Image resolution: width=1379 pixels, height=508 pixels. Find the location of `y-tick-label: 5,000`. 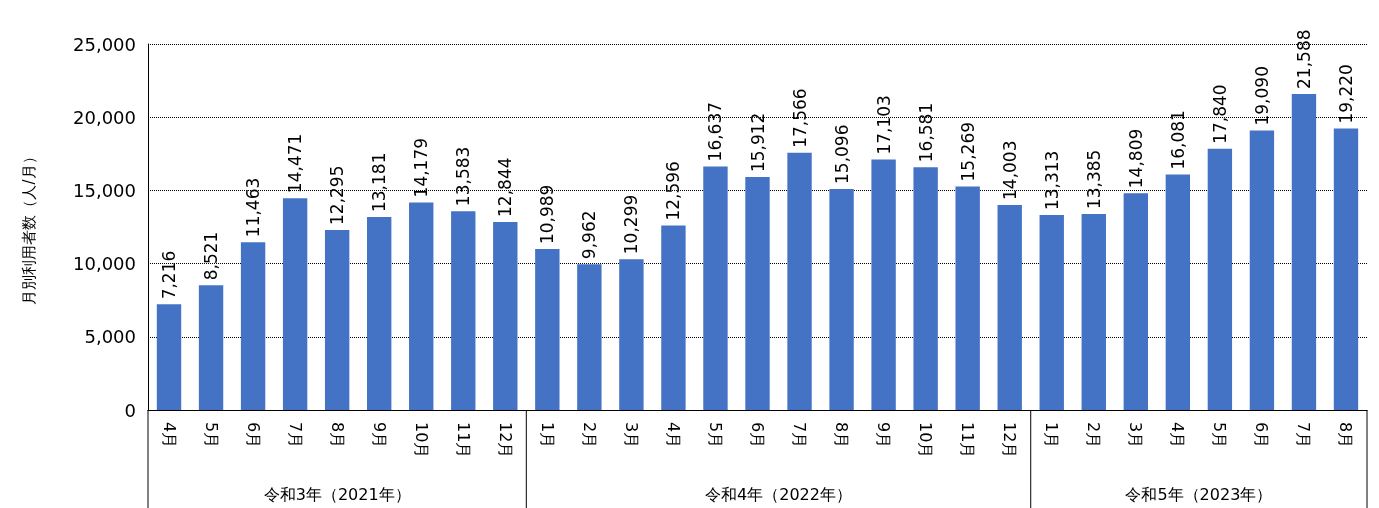

y-tick-label: 5,000 is located at coordinates (110, 337).